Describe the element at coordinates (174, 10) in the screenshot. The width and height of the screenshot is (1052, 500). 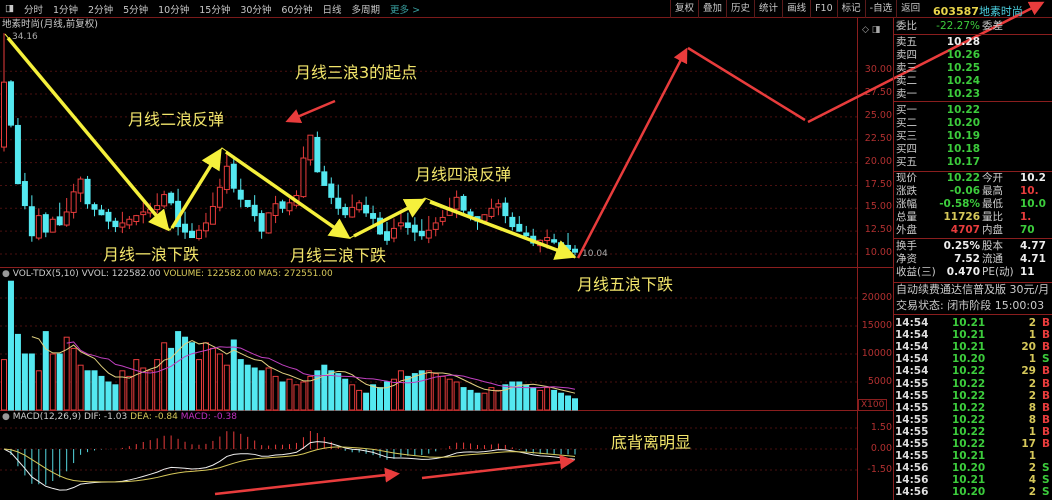
I see `period-tab: 10分钟` at that location.